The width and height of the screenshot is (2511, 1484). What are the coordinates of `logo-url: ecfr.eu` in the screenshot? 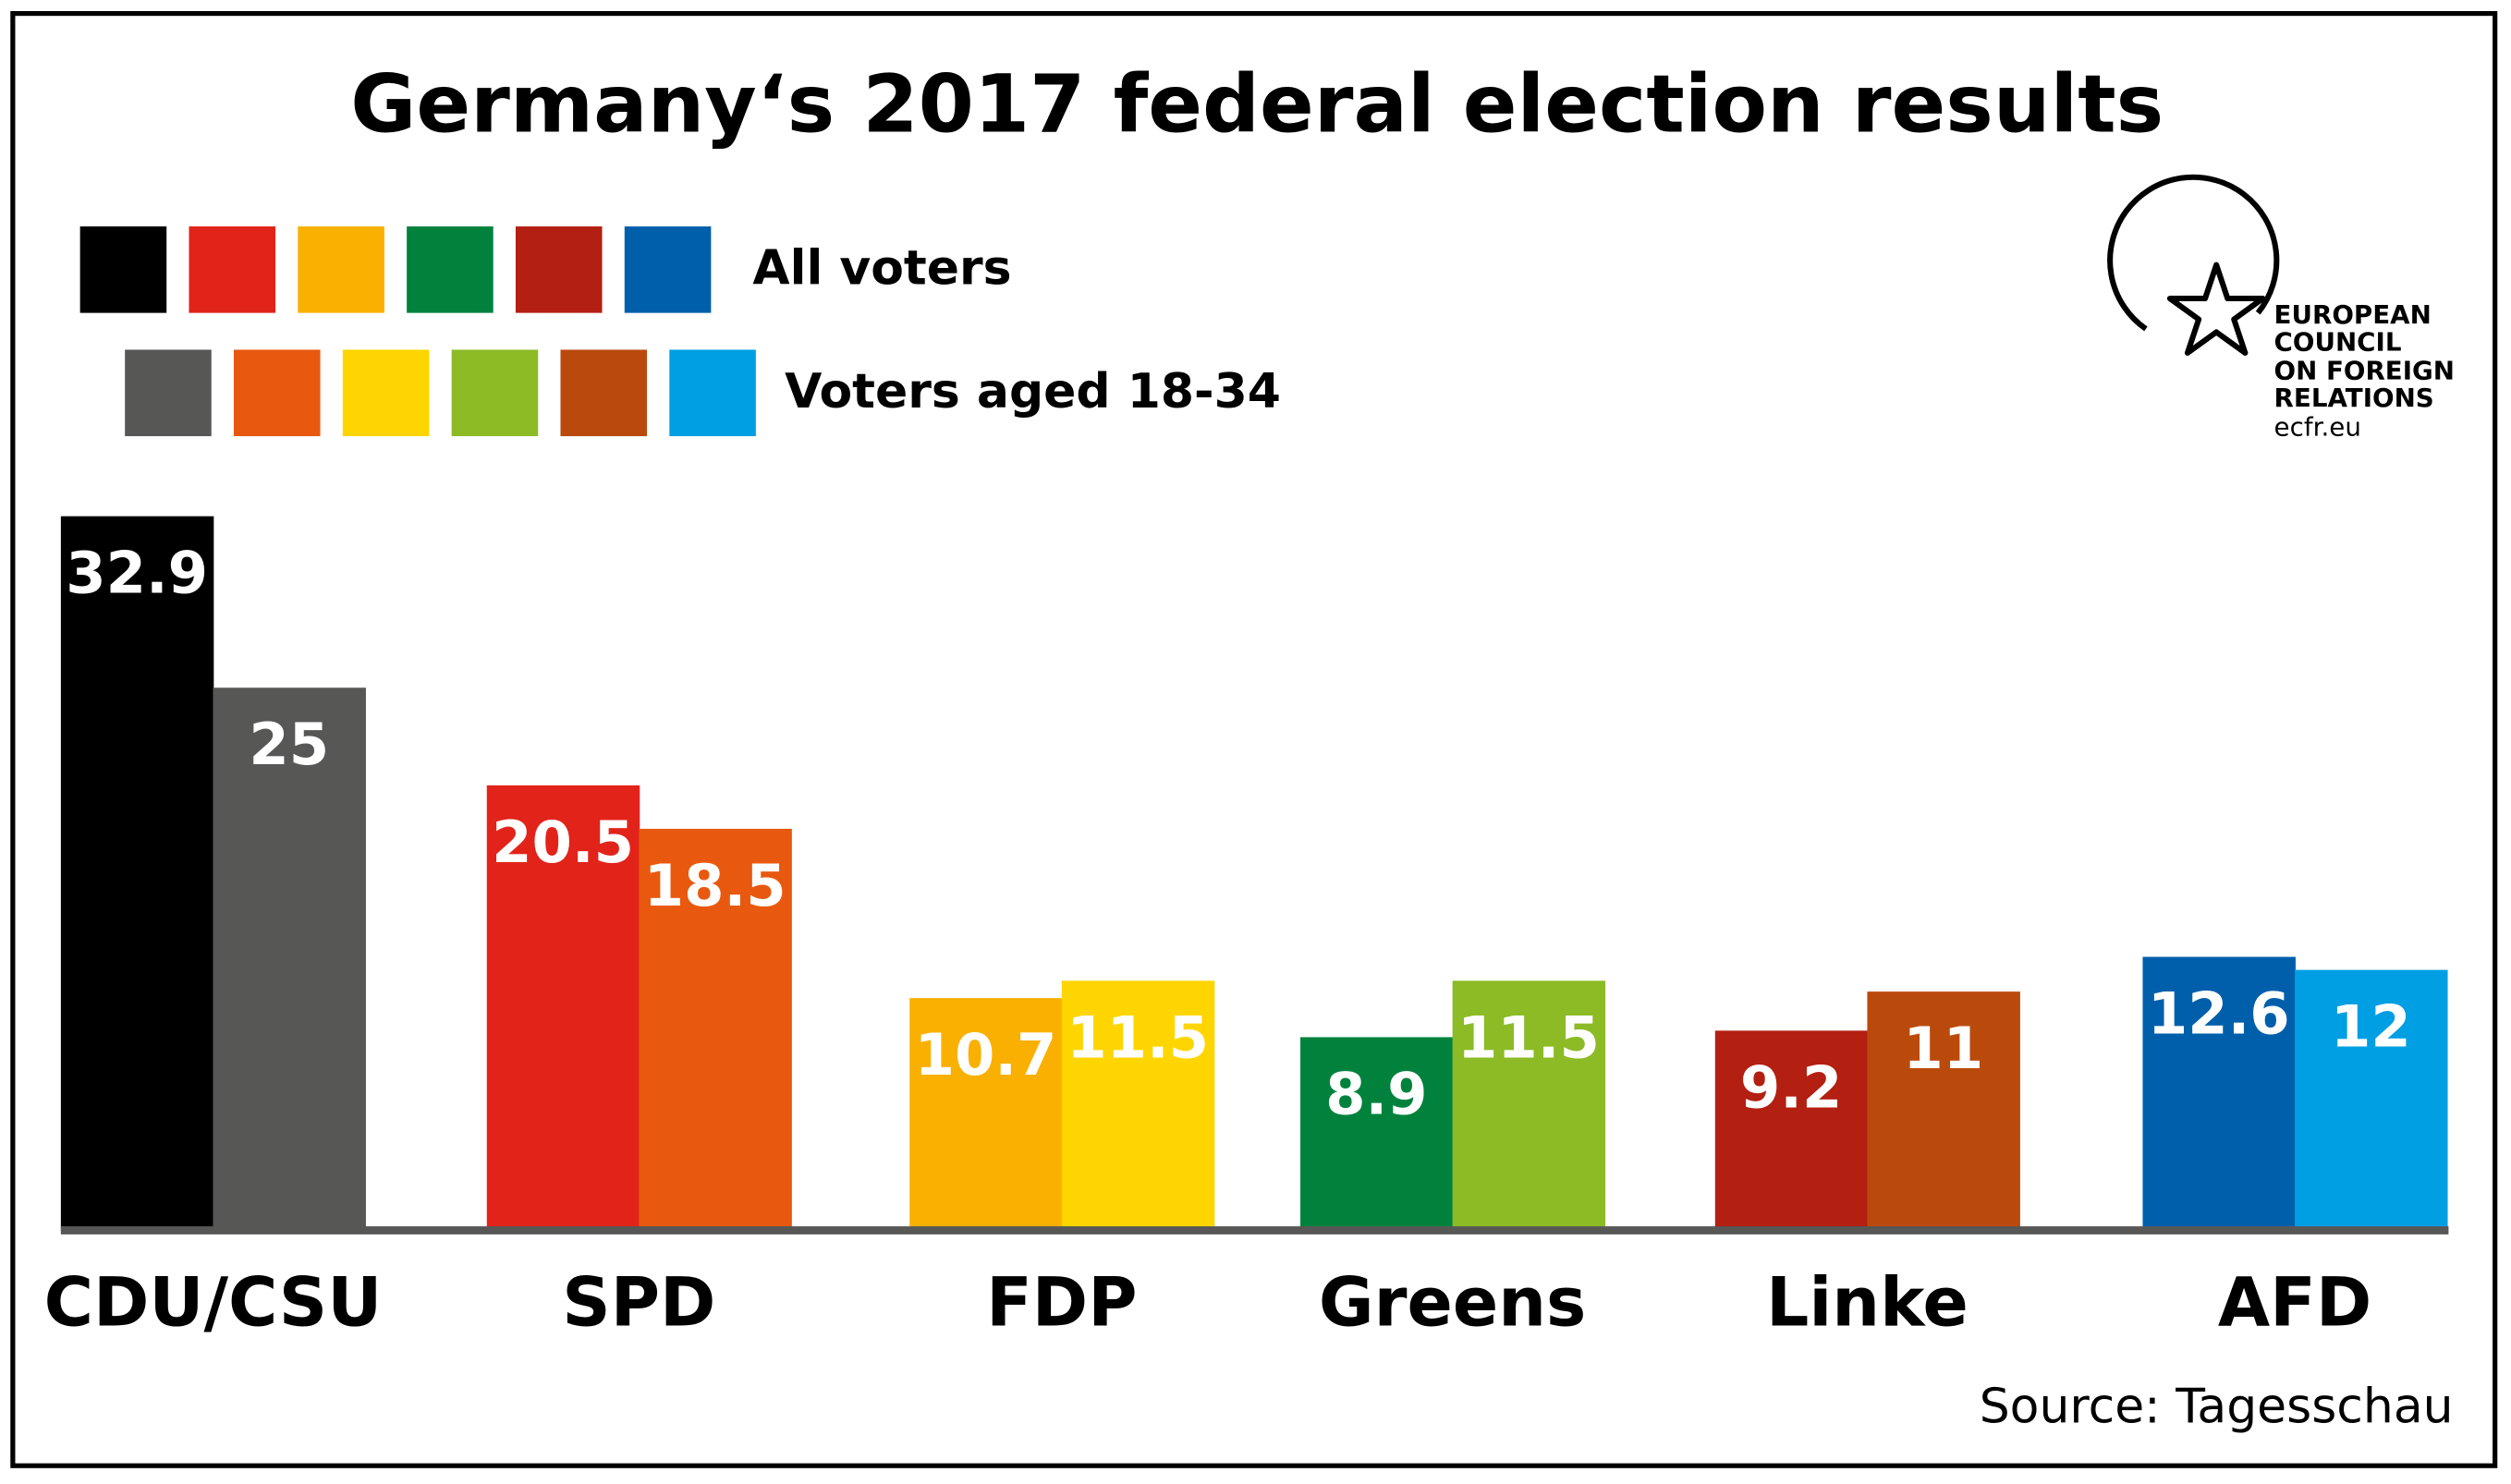 It's located at (2317, 426).